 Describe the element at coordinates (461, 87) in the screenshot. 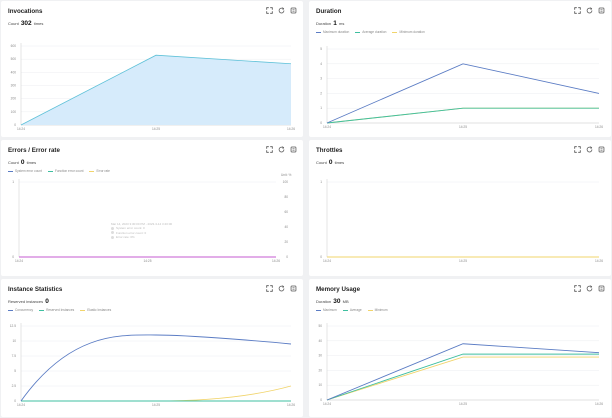

I see `duration-chart: 0 1 2 3 4 5 14:24 14:25 14:26` at that location.